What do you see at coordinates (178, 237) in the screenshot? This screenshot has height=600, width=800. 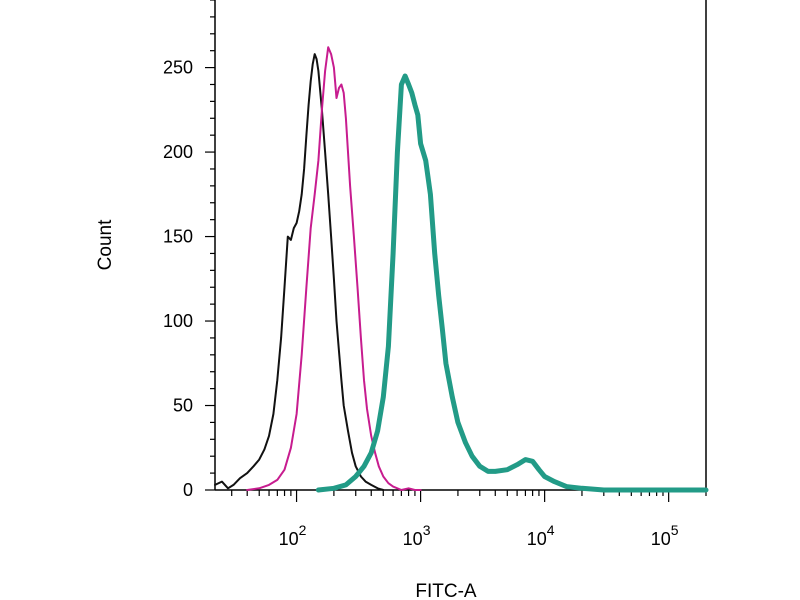 I see `y-tick-label: 150` at bounding box center [178, 237].